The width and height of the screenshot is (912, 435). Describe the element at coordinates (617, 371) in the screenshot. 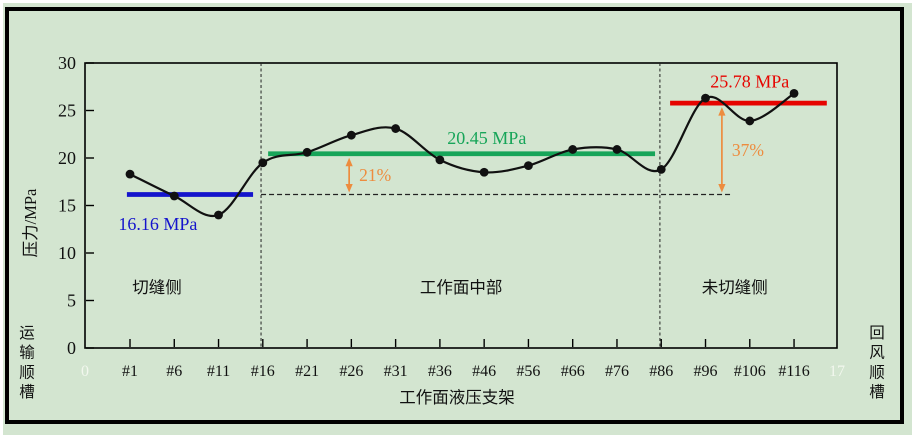

I see `x-tick-label: #76` at that location.